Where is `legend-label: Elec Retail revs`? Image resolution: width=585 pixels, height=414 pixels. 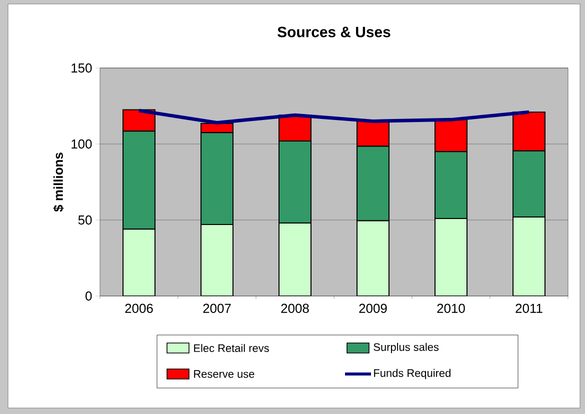
legend-label: Elec Retail revs is located at coordinates (231, 348).